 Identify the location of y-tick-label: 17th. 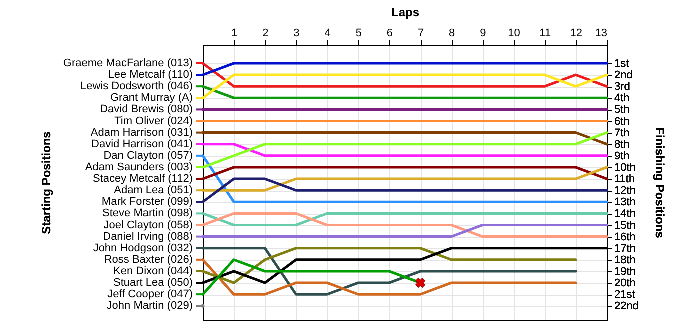
(625, 248).